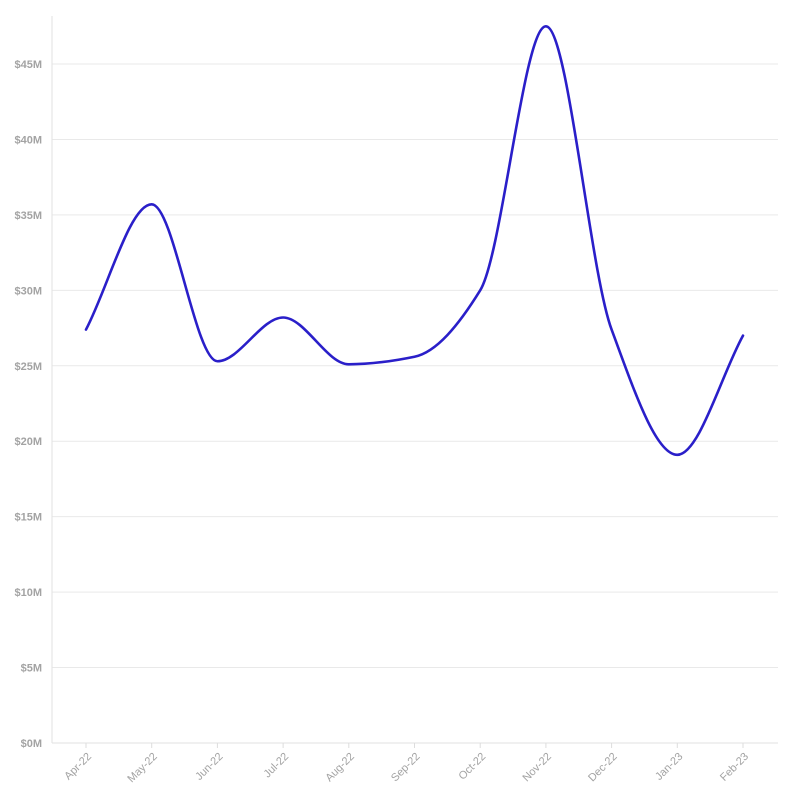  Describe the element at coordinates (340, 768) in the screenshot. I see `x-tick-label: Aug-22` at that location.